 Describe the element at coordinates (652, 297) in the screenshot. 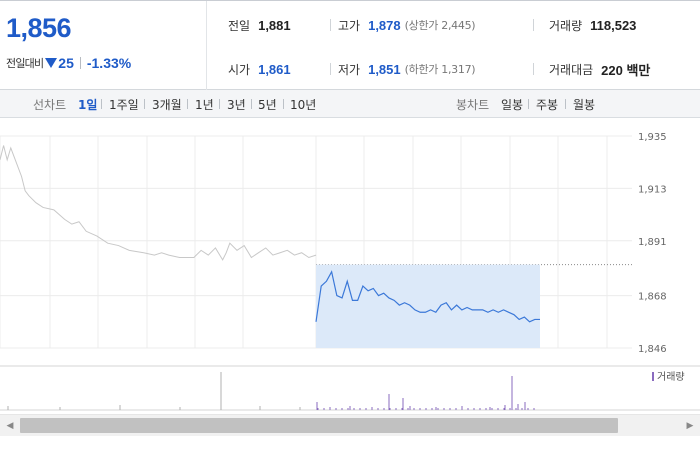

I see `y-tick-label: 1,868` at that location.